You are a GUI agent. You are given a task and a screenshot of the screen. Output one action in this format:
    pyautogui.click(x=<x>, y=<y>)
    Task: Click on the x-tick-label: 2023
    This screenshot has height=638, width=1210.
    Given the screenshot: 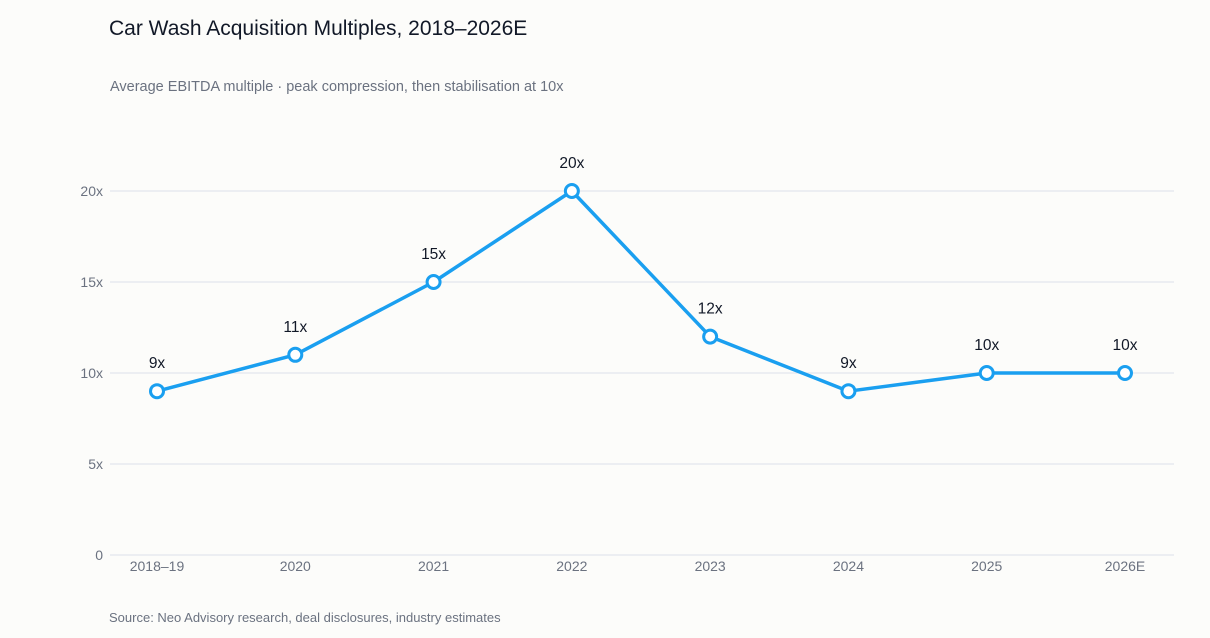 What is the action you would take?
    pyautogui.click(x=710, y=566)
    